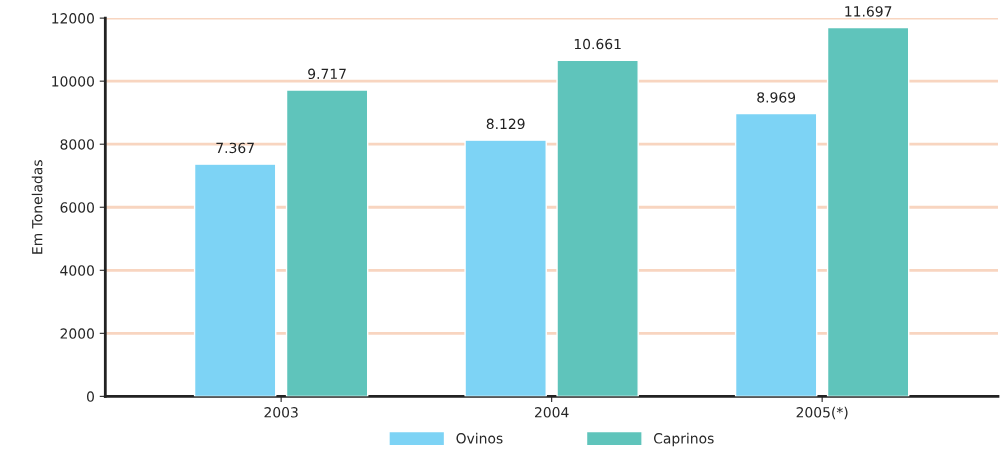 The image size is (1003, 453). I want to click on y-tick-label: 2000, so click(77, 333).